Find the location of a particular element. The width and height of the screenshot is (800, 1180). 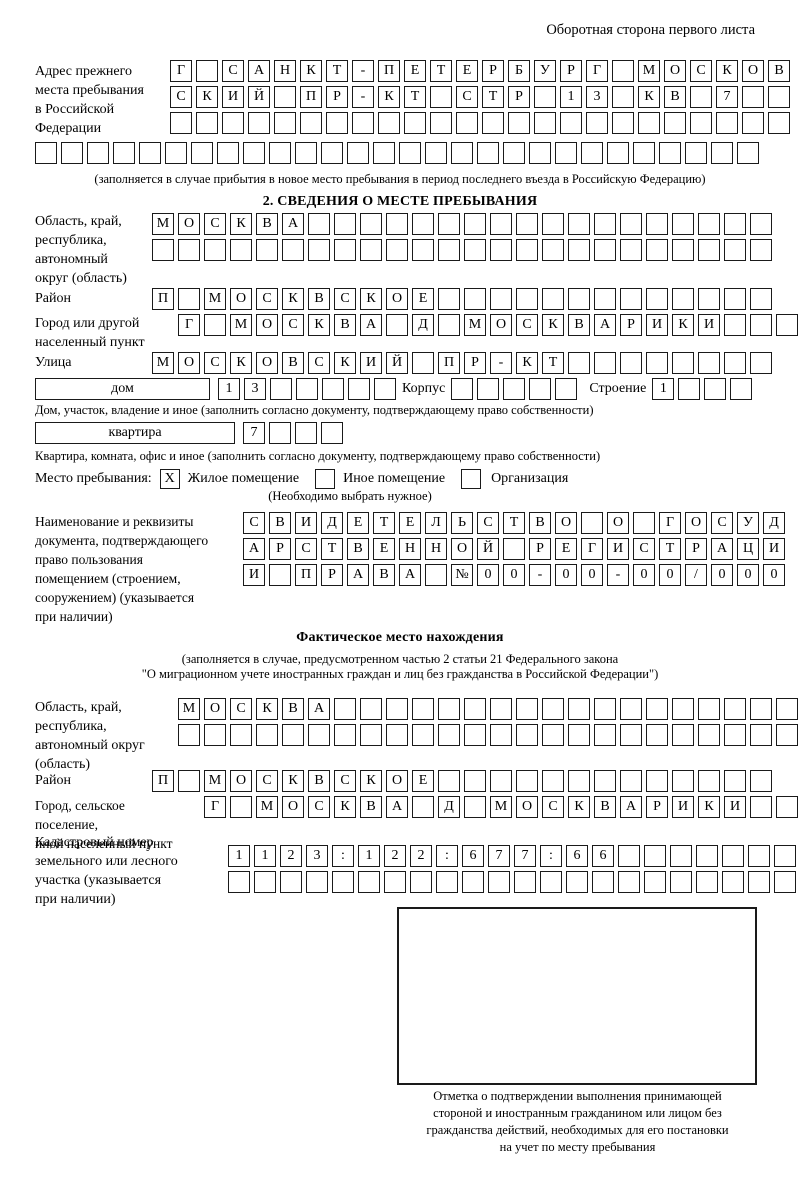

flat-cells: 7 is located at coordinates (295, 433).